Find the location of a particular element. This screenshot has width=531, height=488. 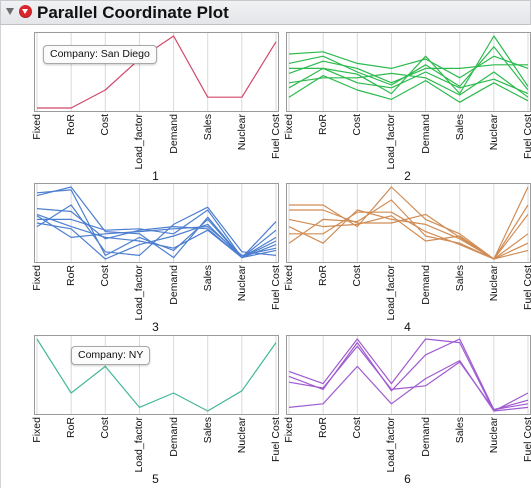

cluster-plot-5: Company: NY is located at coordinates (156, 375).